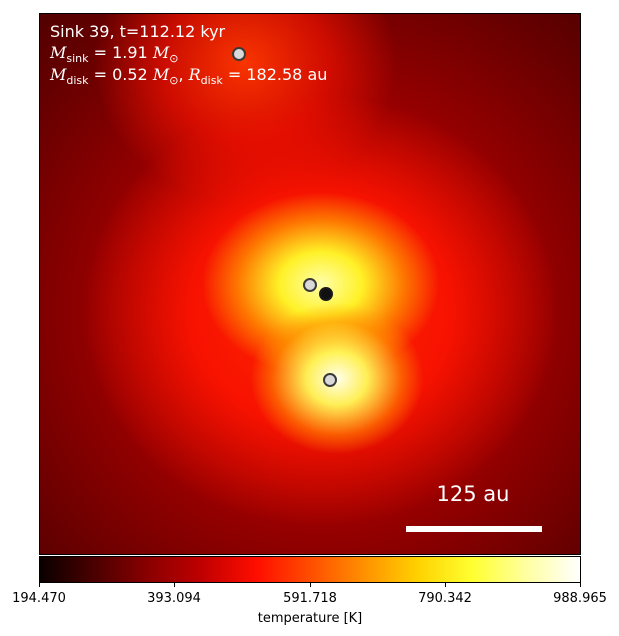  I want to click on disk-radius-value: = 182.58 au, so click(275, 74).